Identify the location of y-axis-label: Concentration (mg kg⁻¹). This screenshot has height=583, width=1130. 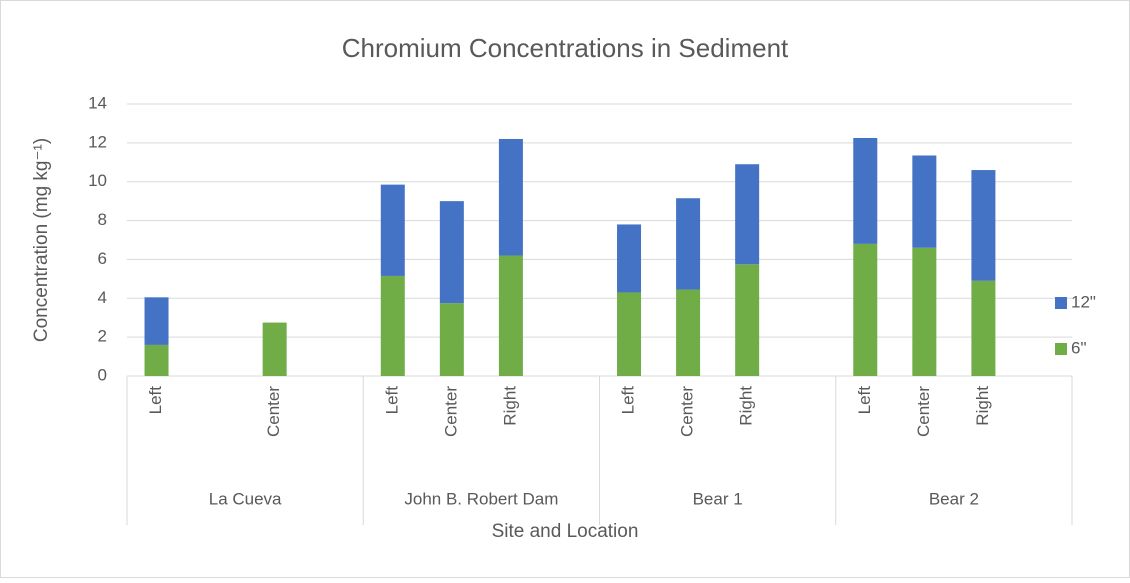
(41, 240).